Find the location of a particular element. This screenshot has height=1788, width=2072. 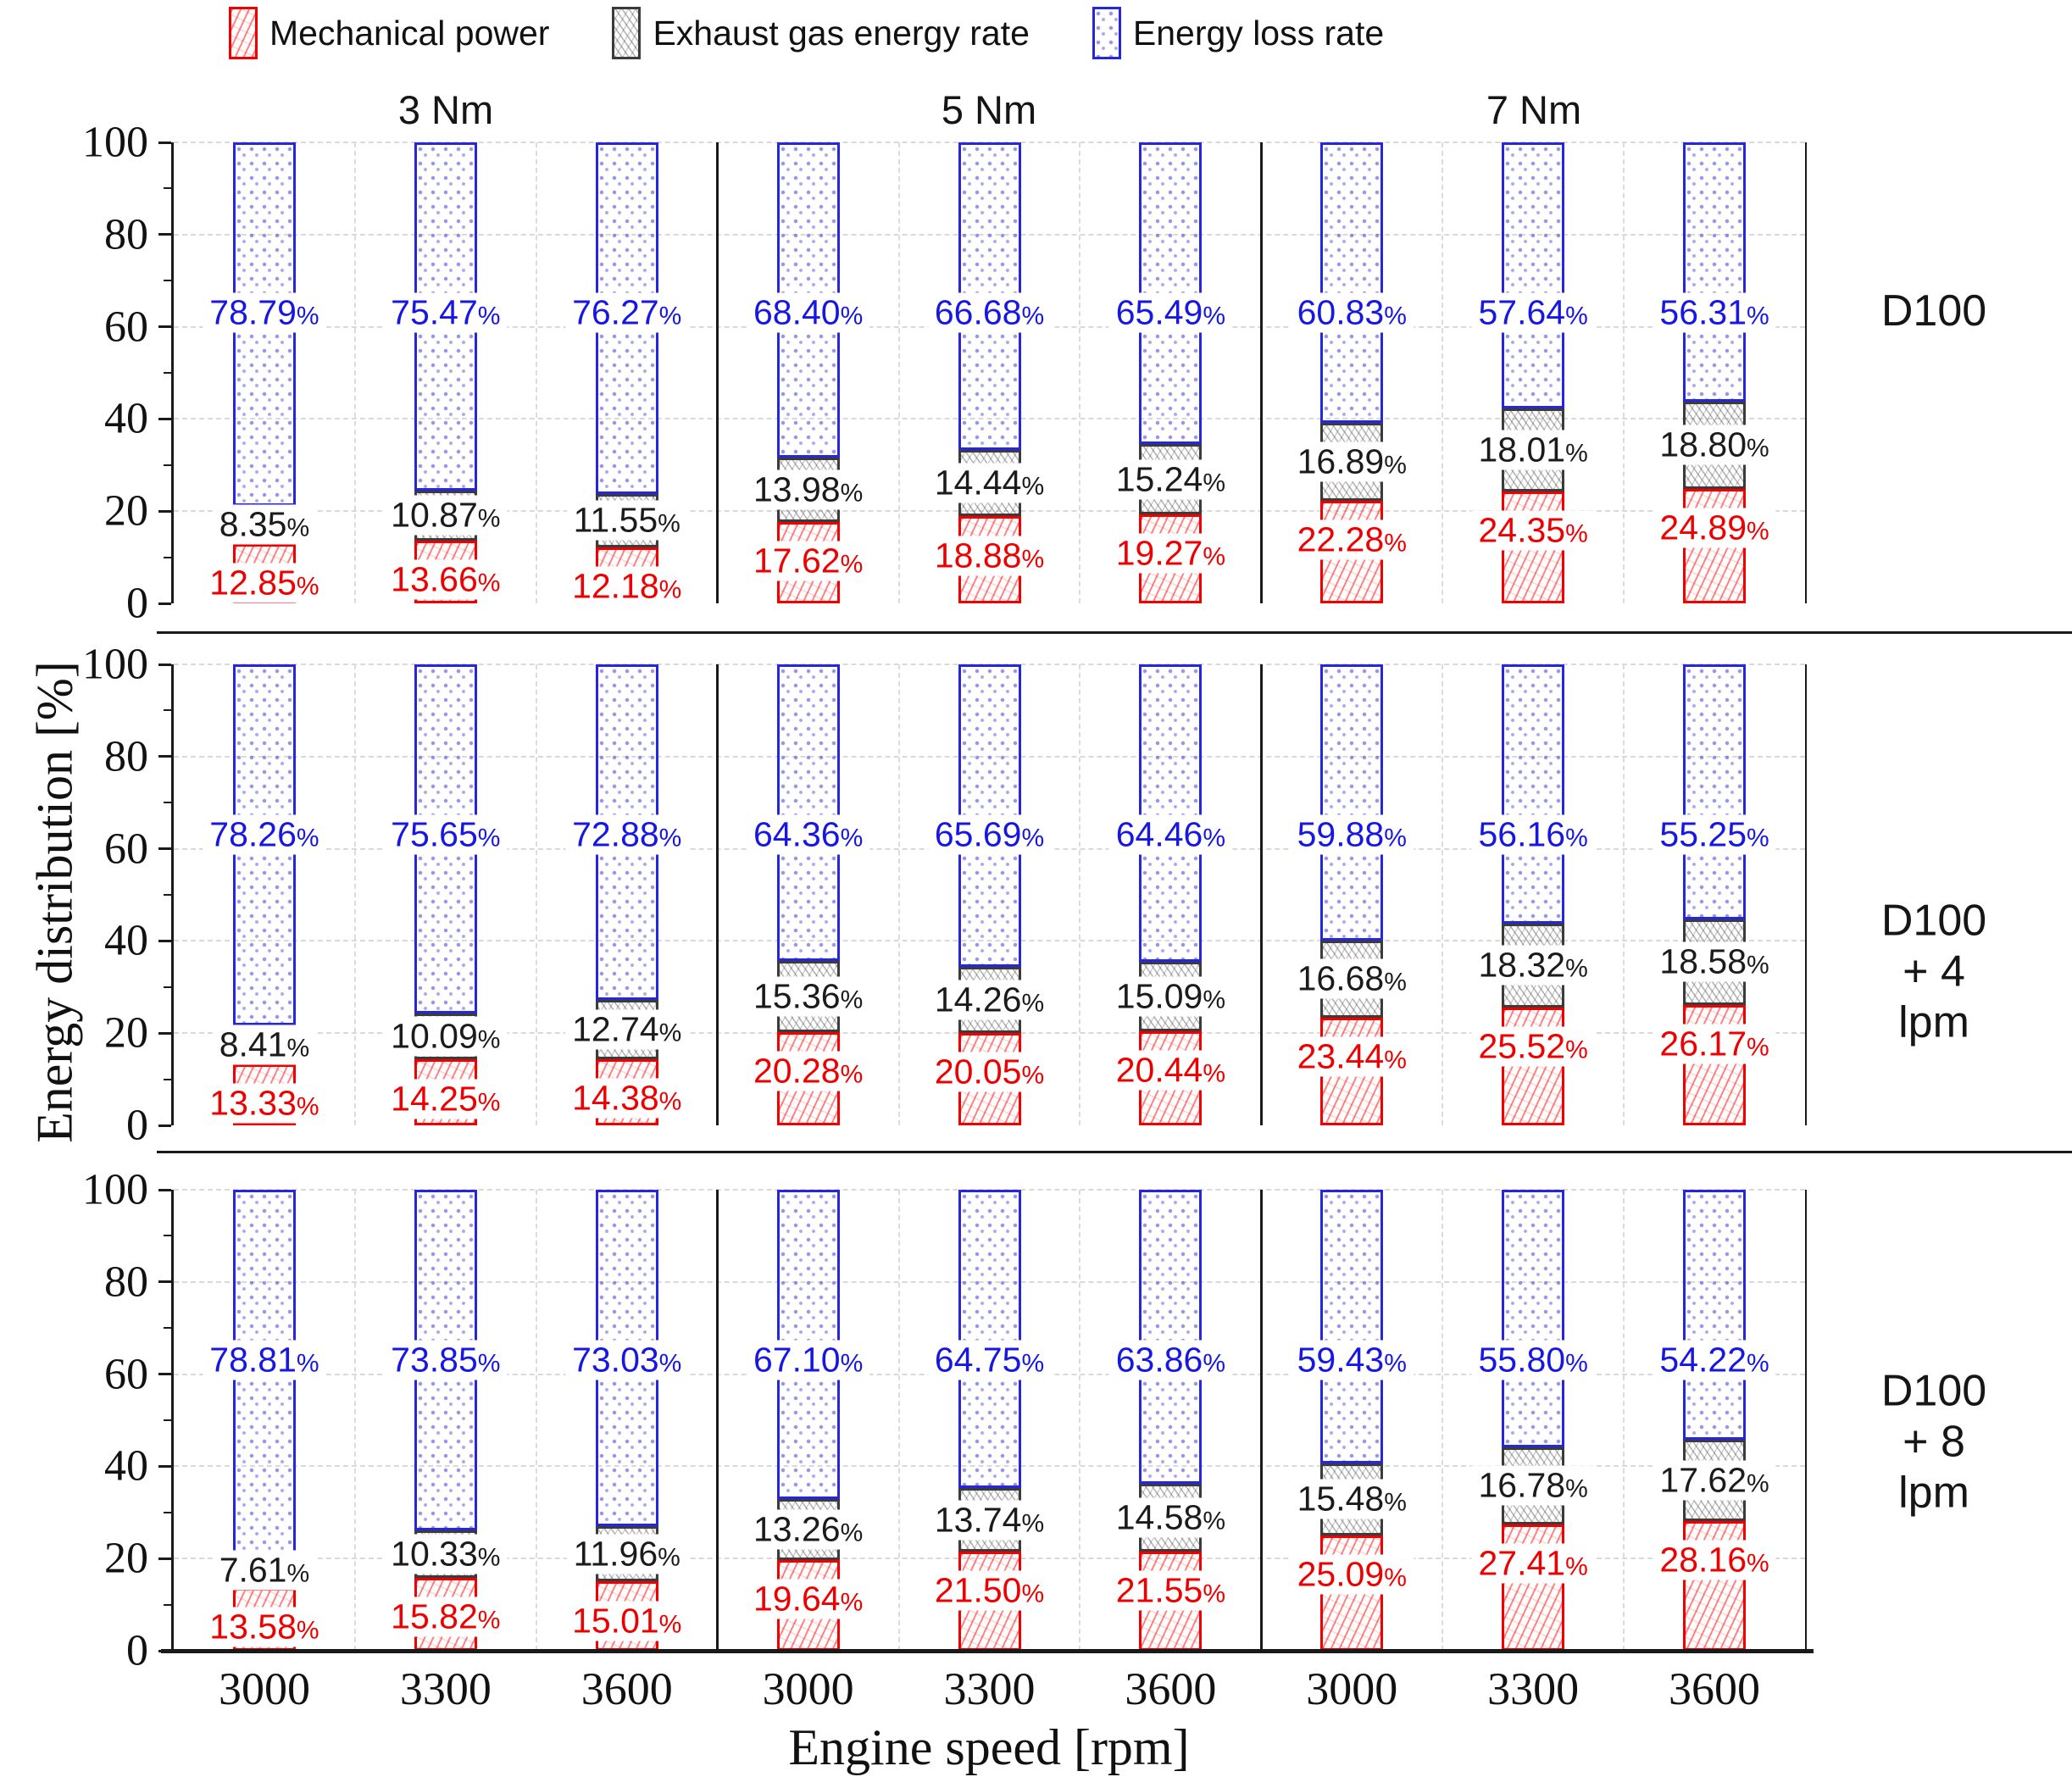

y-tick-label: 60 is located at coordinates (126, 1375).